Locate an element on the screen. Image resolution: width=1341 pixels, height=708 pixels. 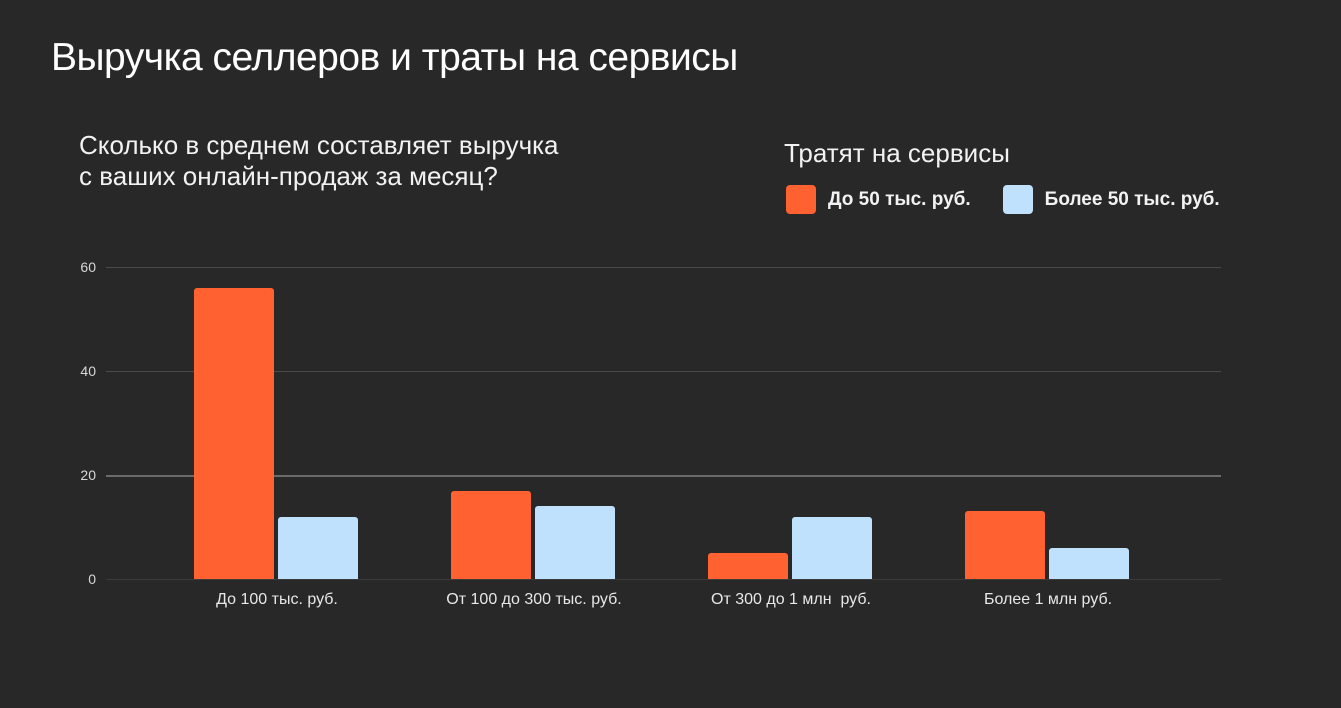
legend: До 50 тыс. руб. Более 50 тыс. руб. is located at coordinates (1019, 199).